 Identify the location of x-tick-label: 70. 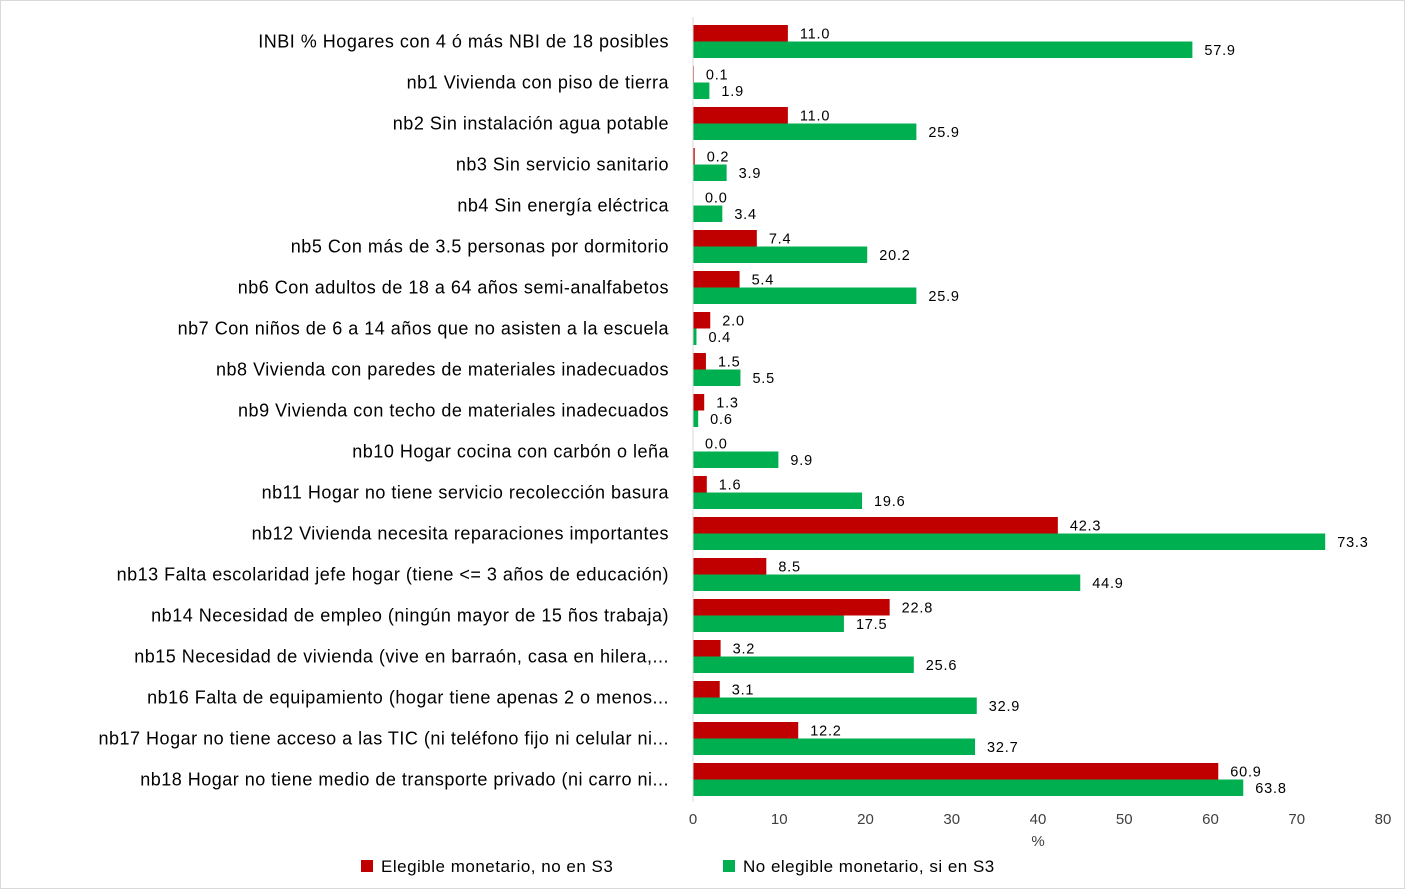
(1296, 819).